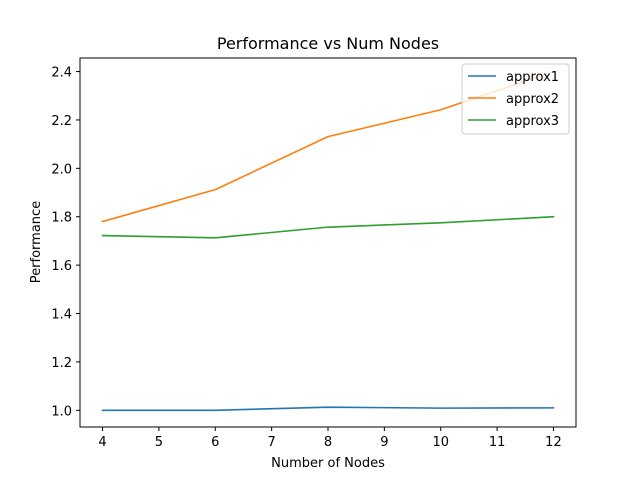  Describe the element at coordinates (61, 266) in the screenshot. I see `y-tick-label: 1.6` at that location.